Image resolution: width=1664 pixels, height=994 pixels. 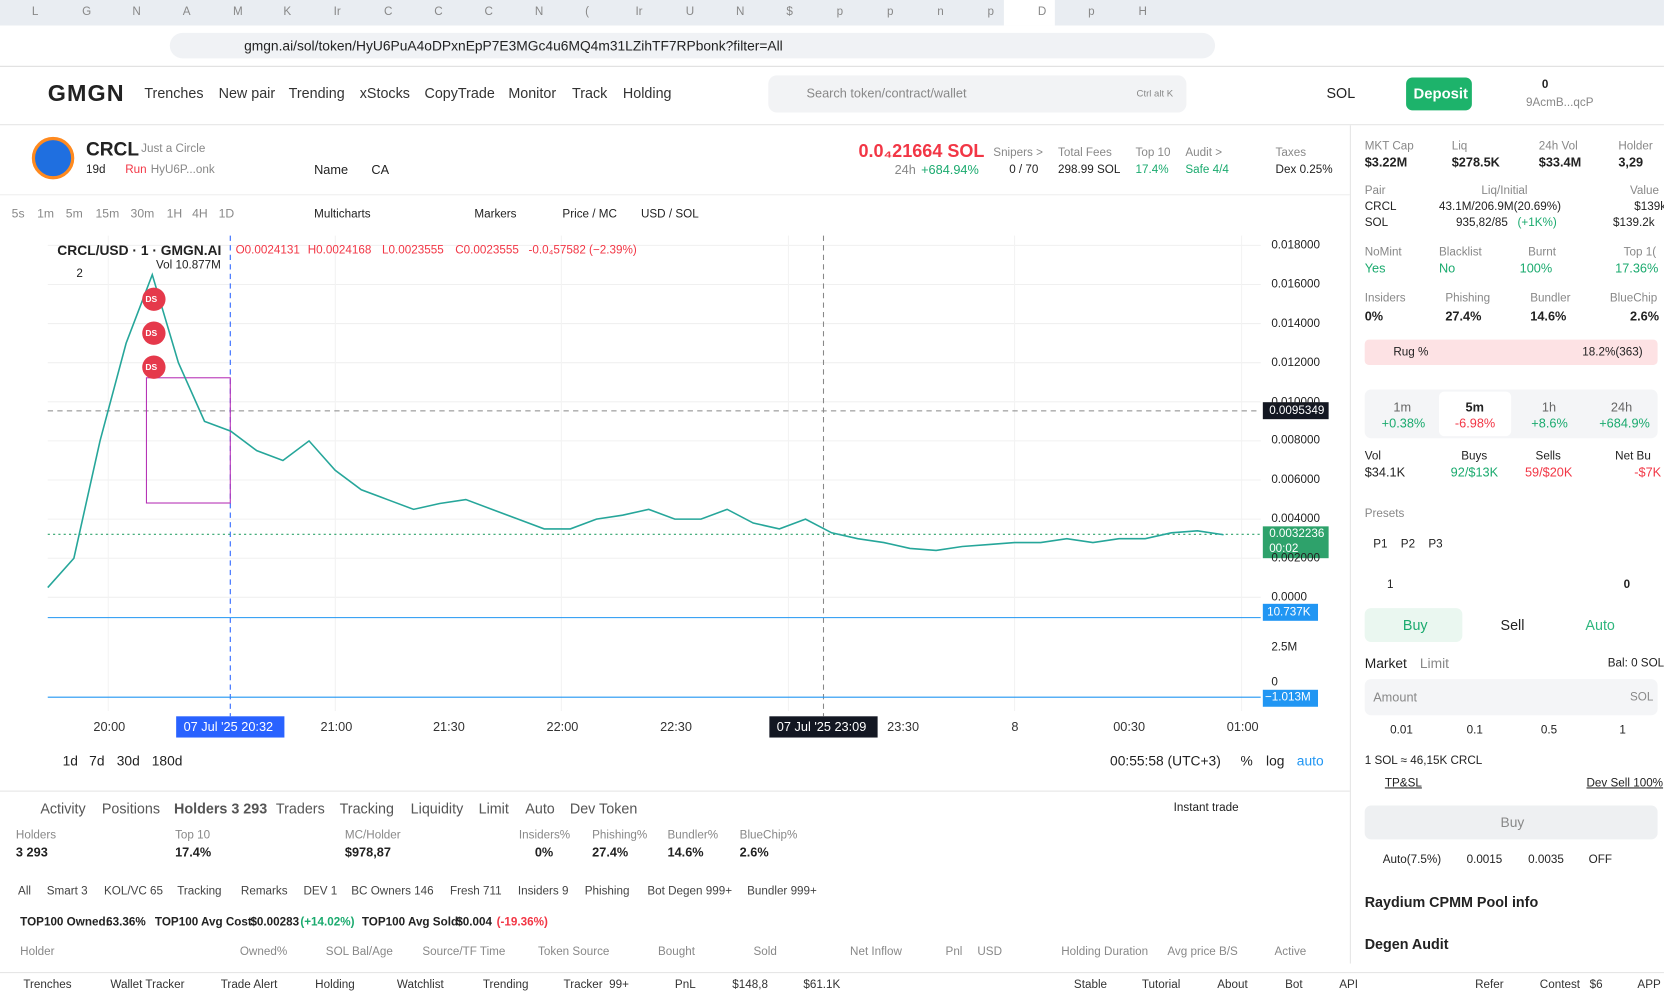 I want to click on tabs: $, so click(x=789, y=12).